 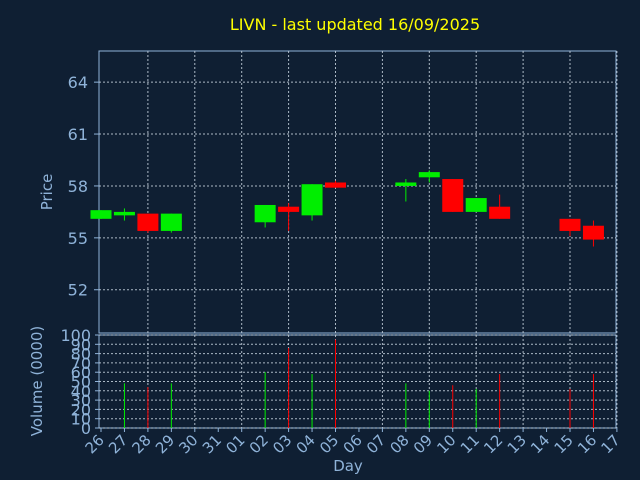 I want to click on x-tick-label: 27, so click(x=118, y=444).